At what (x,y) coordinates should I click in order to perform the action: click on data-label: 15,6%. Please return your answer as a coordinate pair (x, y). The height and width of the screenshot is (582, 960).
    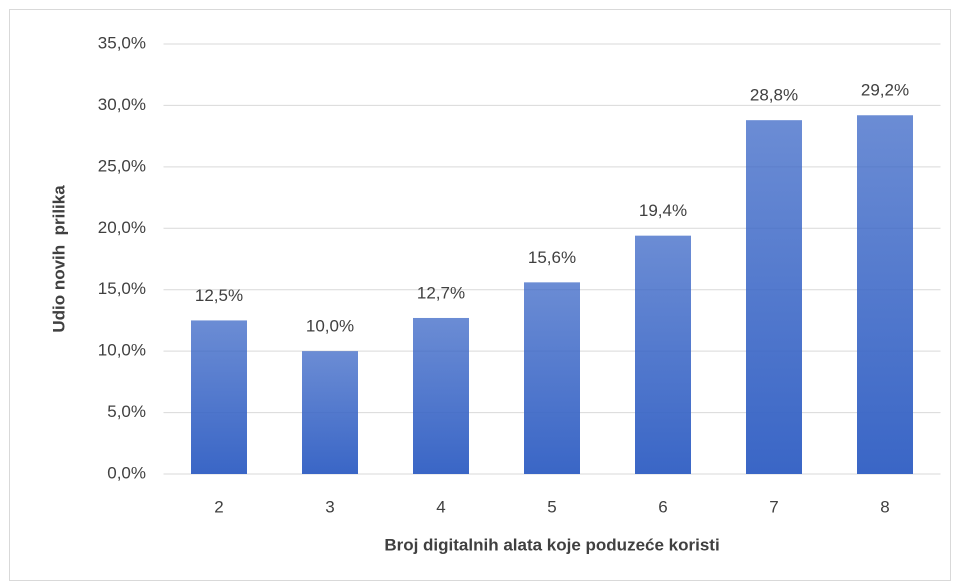
    Looking at the image, I should click on (552, 257).